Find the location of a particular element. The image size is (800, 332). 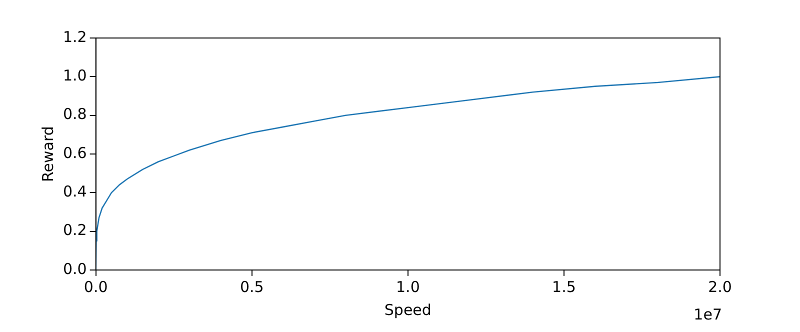

x-tick-label: 0.5 is located at coordinates (252, 287).